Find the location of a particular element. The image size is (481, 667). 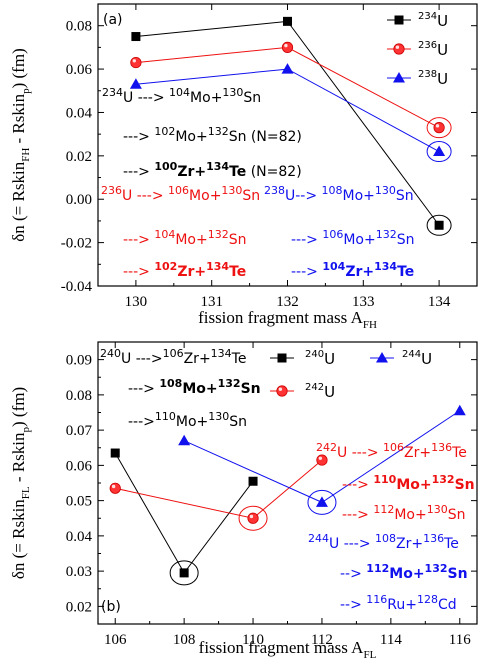

legend-item-240: 240U is located at coordinates (302, 358).